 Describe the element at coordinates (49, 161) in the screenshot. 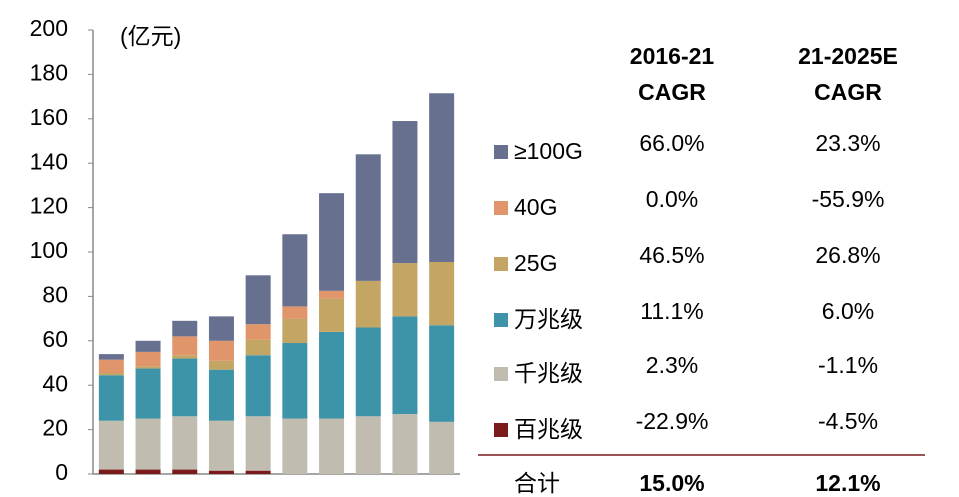

I see `y-tick-label: 140` at that location.